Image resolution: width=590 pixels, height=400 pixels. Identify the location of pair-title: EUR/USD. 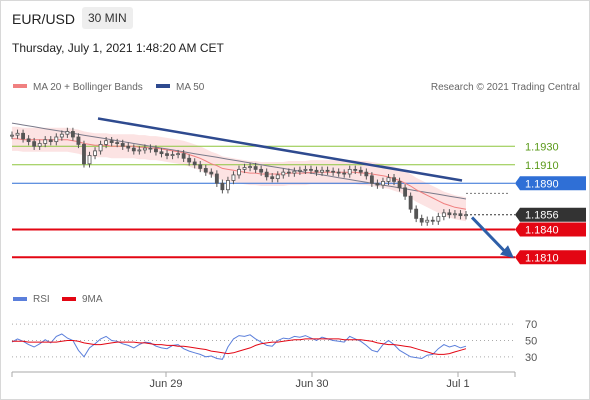
(44, 19).